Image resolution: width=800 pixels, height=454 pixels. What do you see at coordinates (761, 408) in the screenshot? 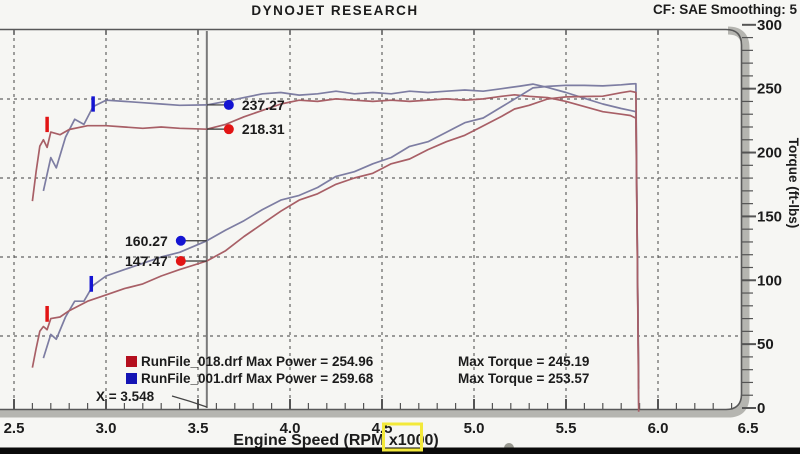
I see `torque-tick-label: 0` at bounding box center [761, 408].